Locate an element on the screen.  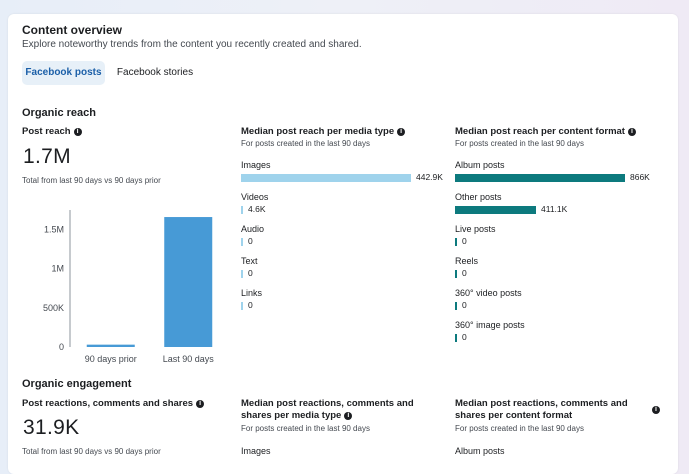
metric-value: 4.6K is located at coordinates (257, 209).